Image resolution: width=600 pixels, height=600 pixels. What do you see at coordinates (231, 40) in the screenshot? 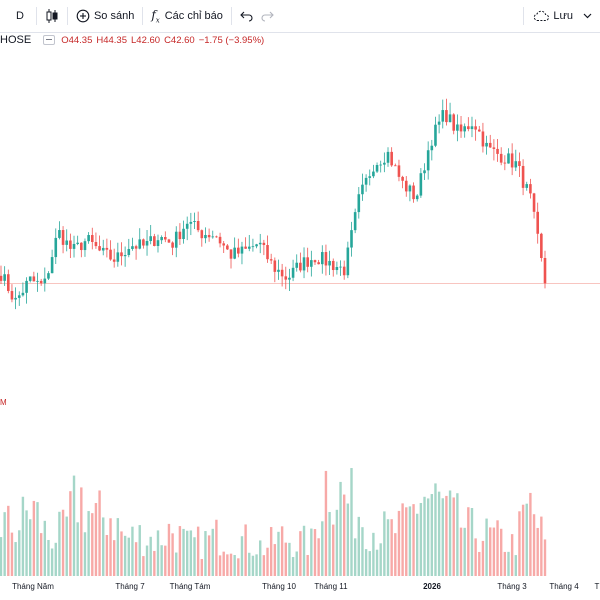
I see `legend-change: −1.75 (−3.95%)` at bounding box center [231, 40].